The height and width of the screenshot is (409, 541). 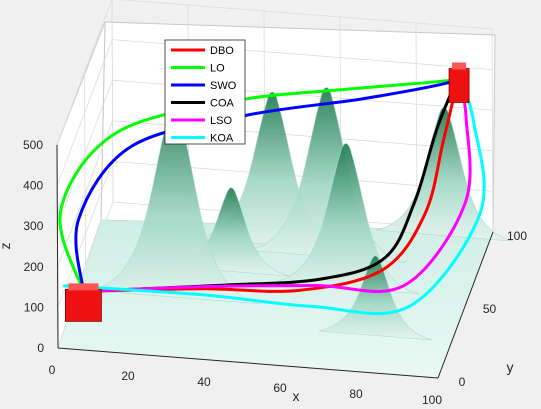 I want to click on x-tick-label: 20, so click(x=128, y=376).